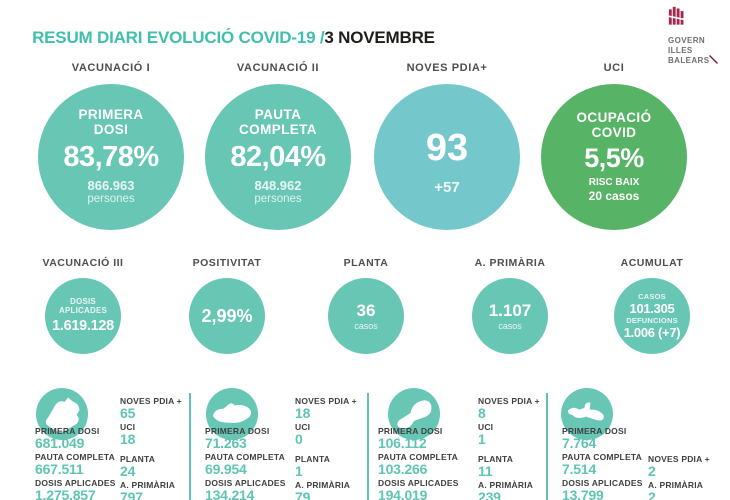 Image resolution: width=730 pixels, height=500 pixels. I want to click on stat-value: 71.263, so click(226, 443).